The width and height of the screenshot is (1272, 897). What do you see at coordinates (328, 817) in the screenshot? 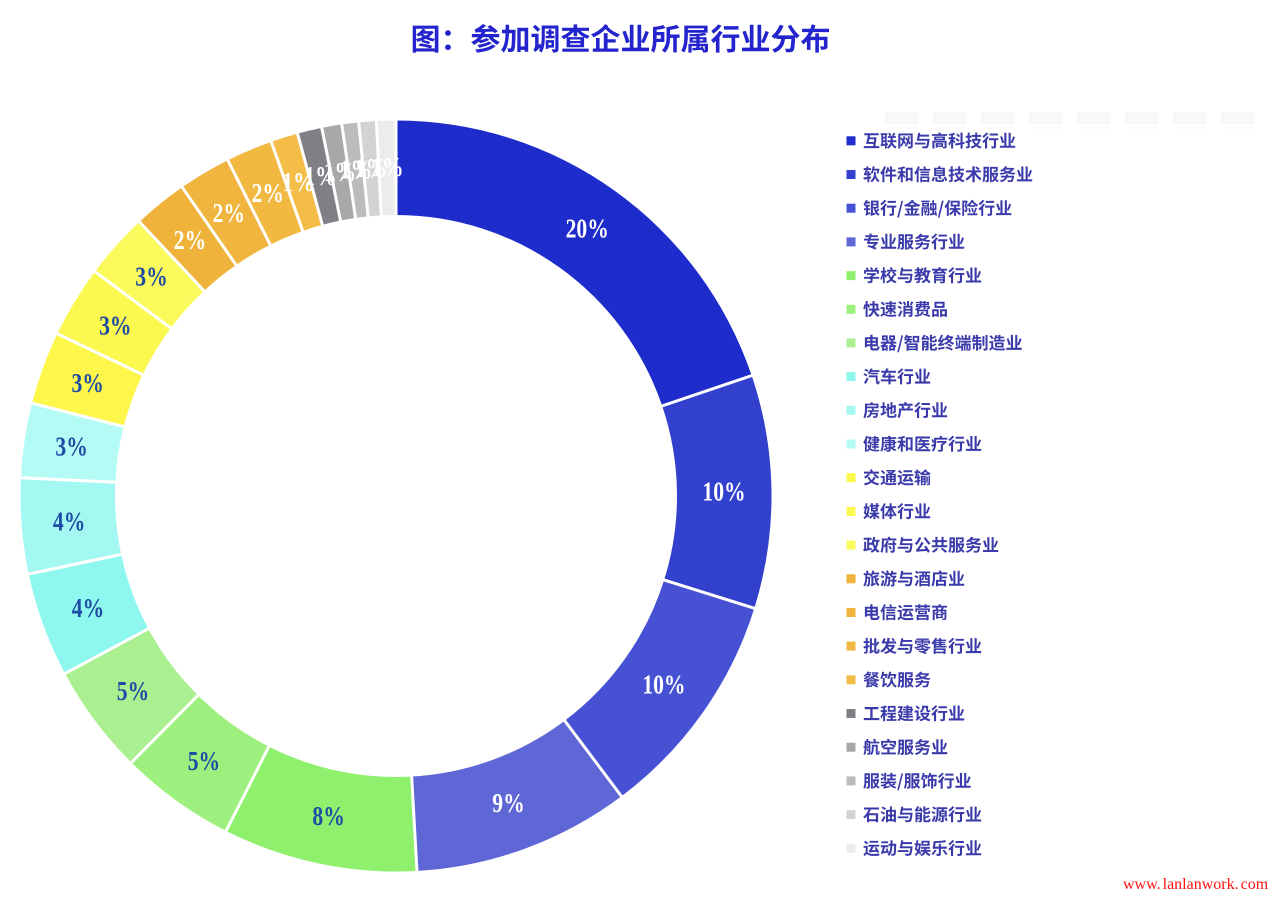
I see `svg-text: 8%` at bounding box center [328, 817].